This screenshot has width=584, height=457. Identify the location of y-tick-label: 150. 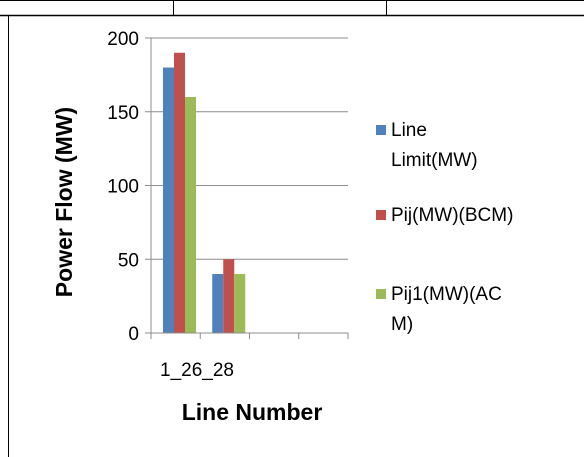
(123, 113).